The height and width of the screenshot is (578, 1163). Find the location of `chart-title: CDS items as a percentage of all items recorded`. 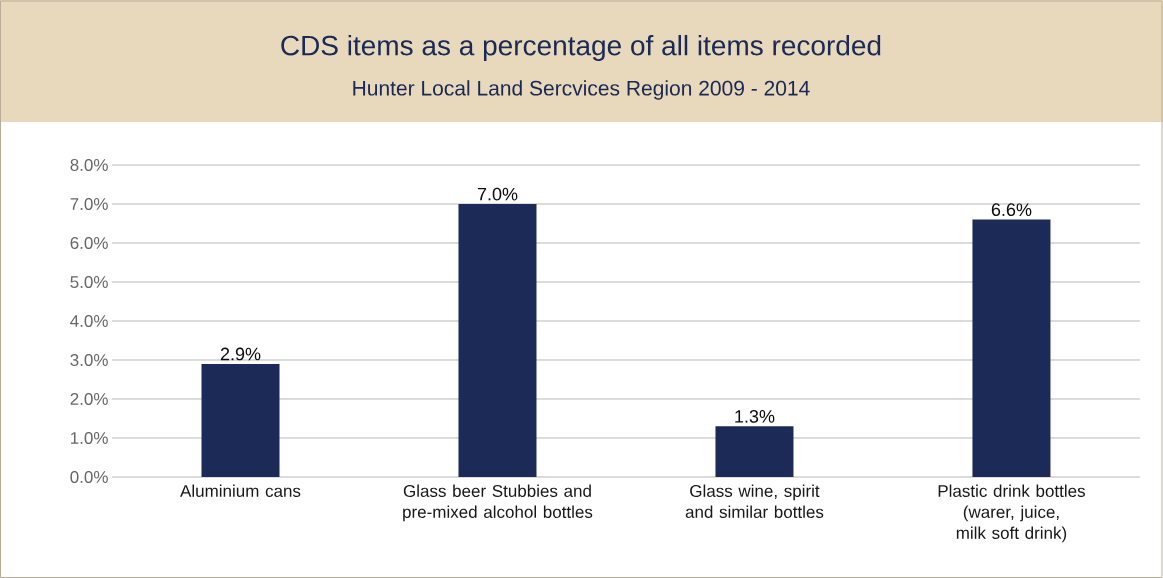

chart-title: CDS items as a percentage of all items recorded is located at coordinates (581, 48).